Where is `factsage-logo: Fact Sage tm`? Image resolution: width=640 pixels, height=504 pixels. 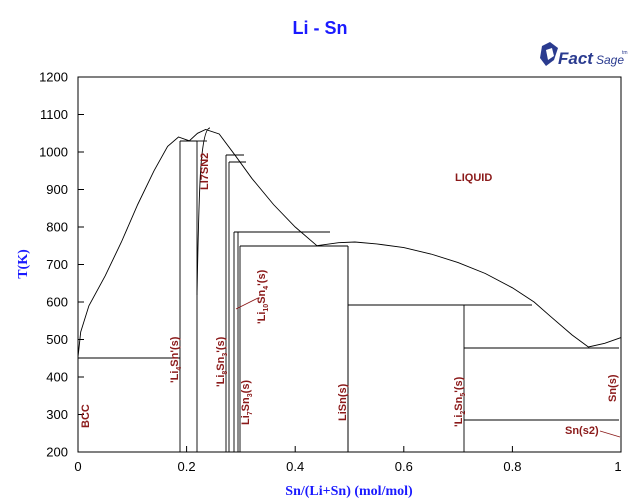 factsage-logo: Fact Sage tm is located at coordinates (584, 55).